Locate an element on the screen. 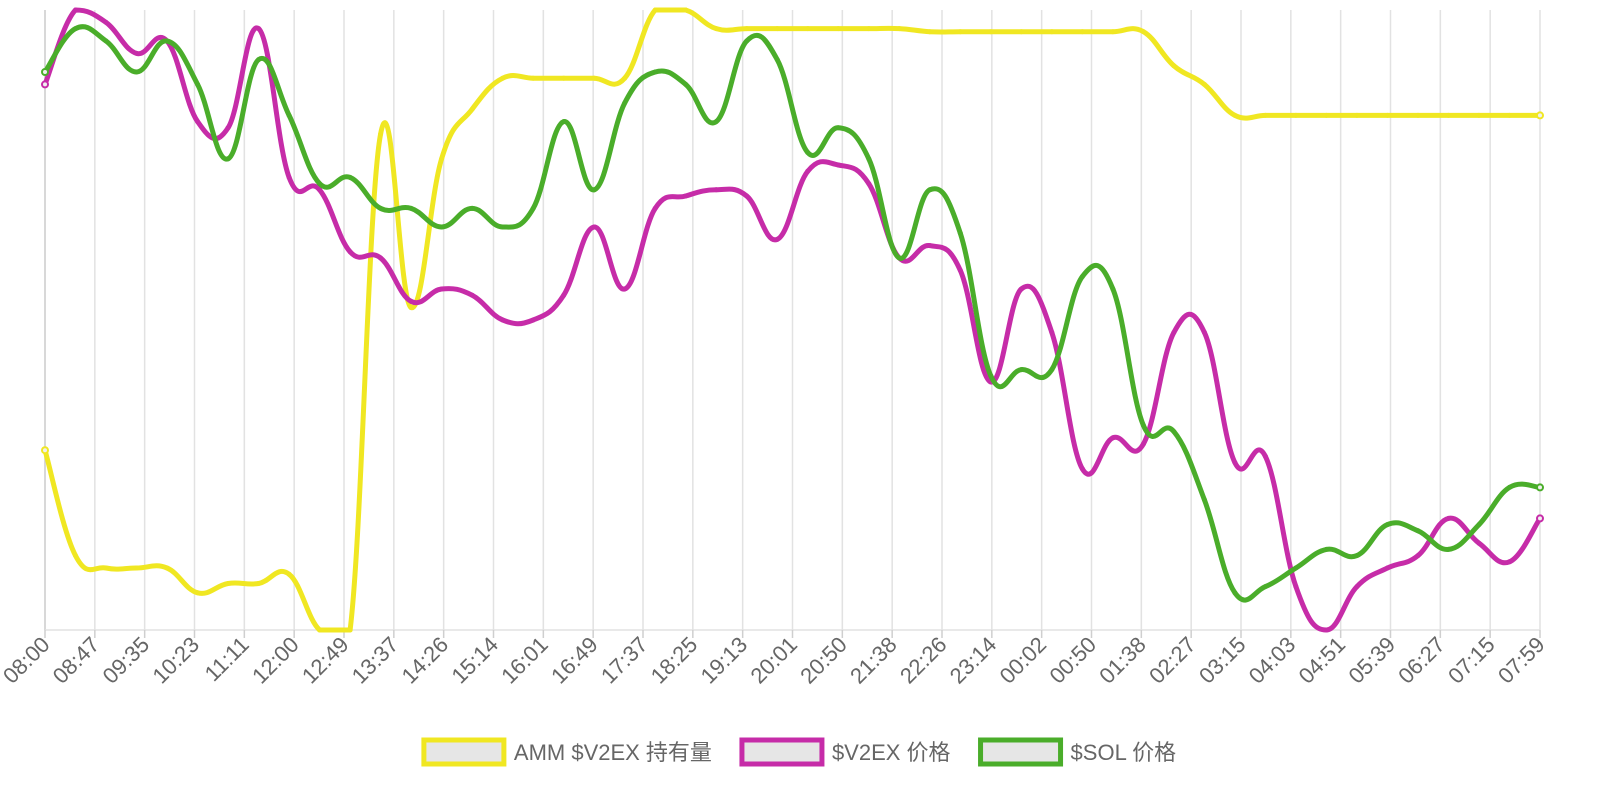  x-tick-label: 08:00 is located at coordinates (27, 660).